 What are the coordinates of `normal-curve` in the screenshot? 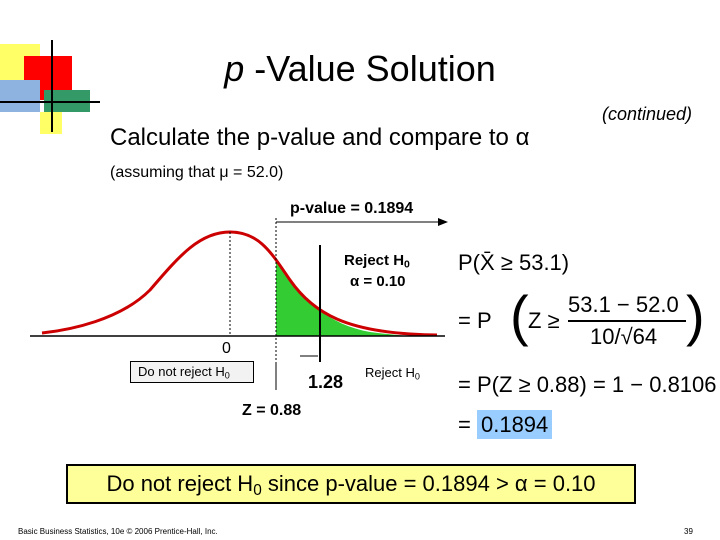 It's located at (239, 283).